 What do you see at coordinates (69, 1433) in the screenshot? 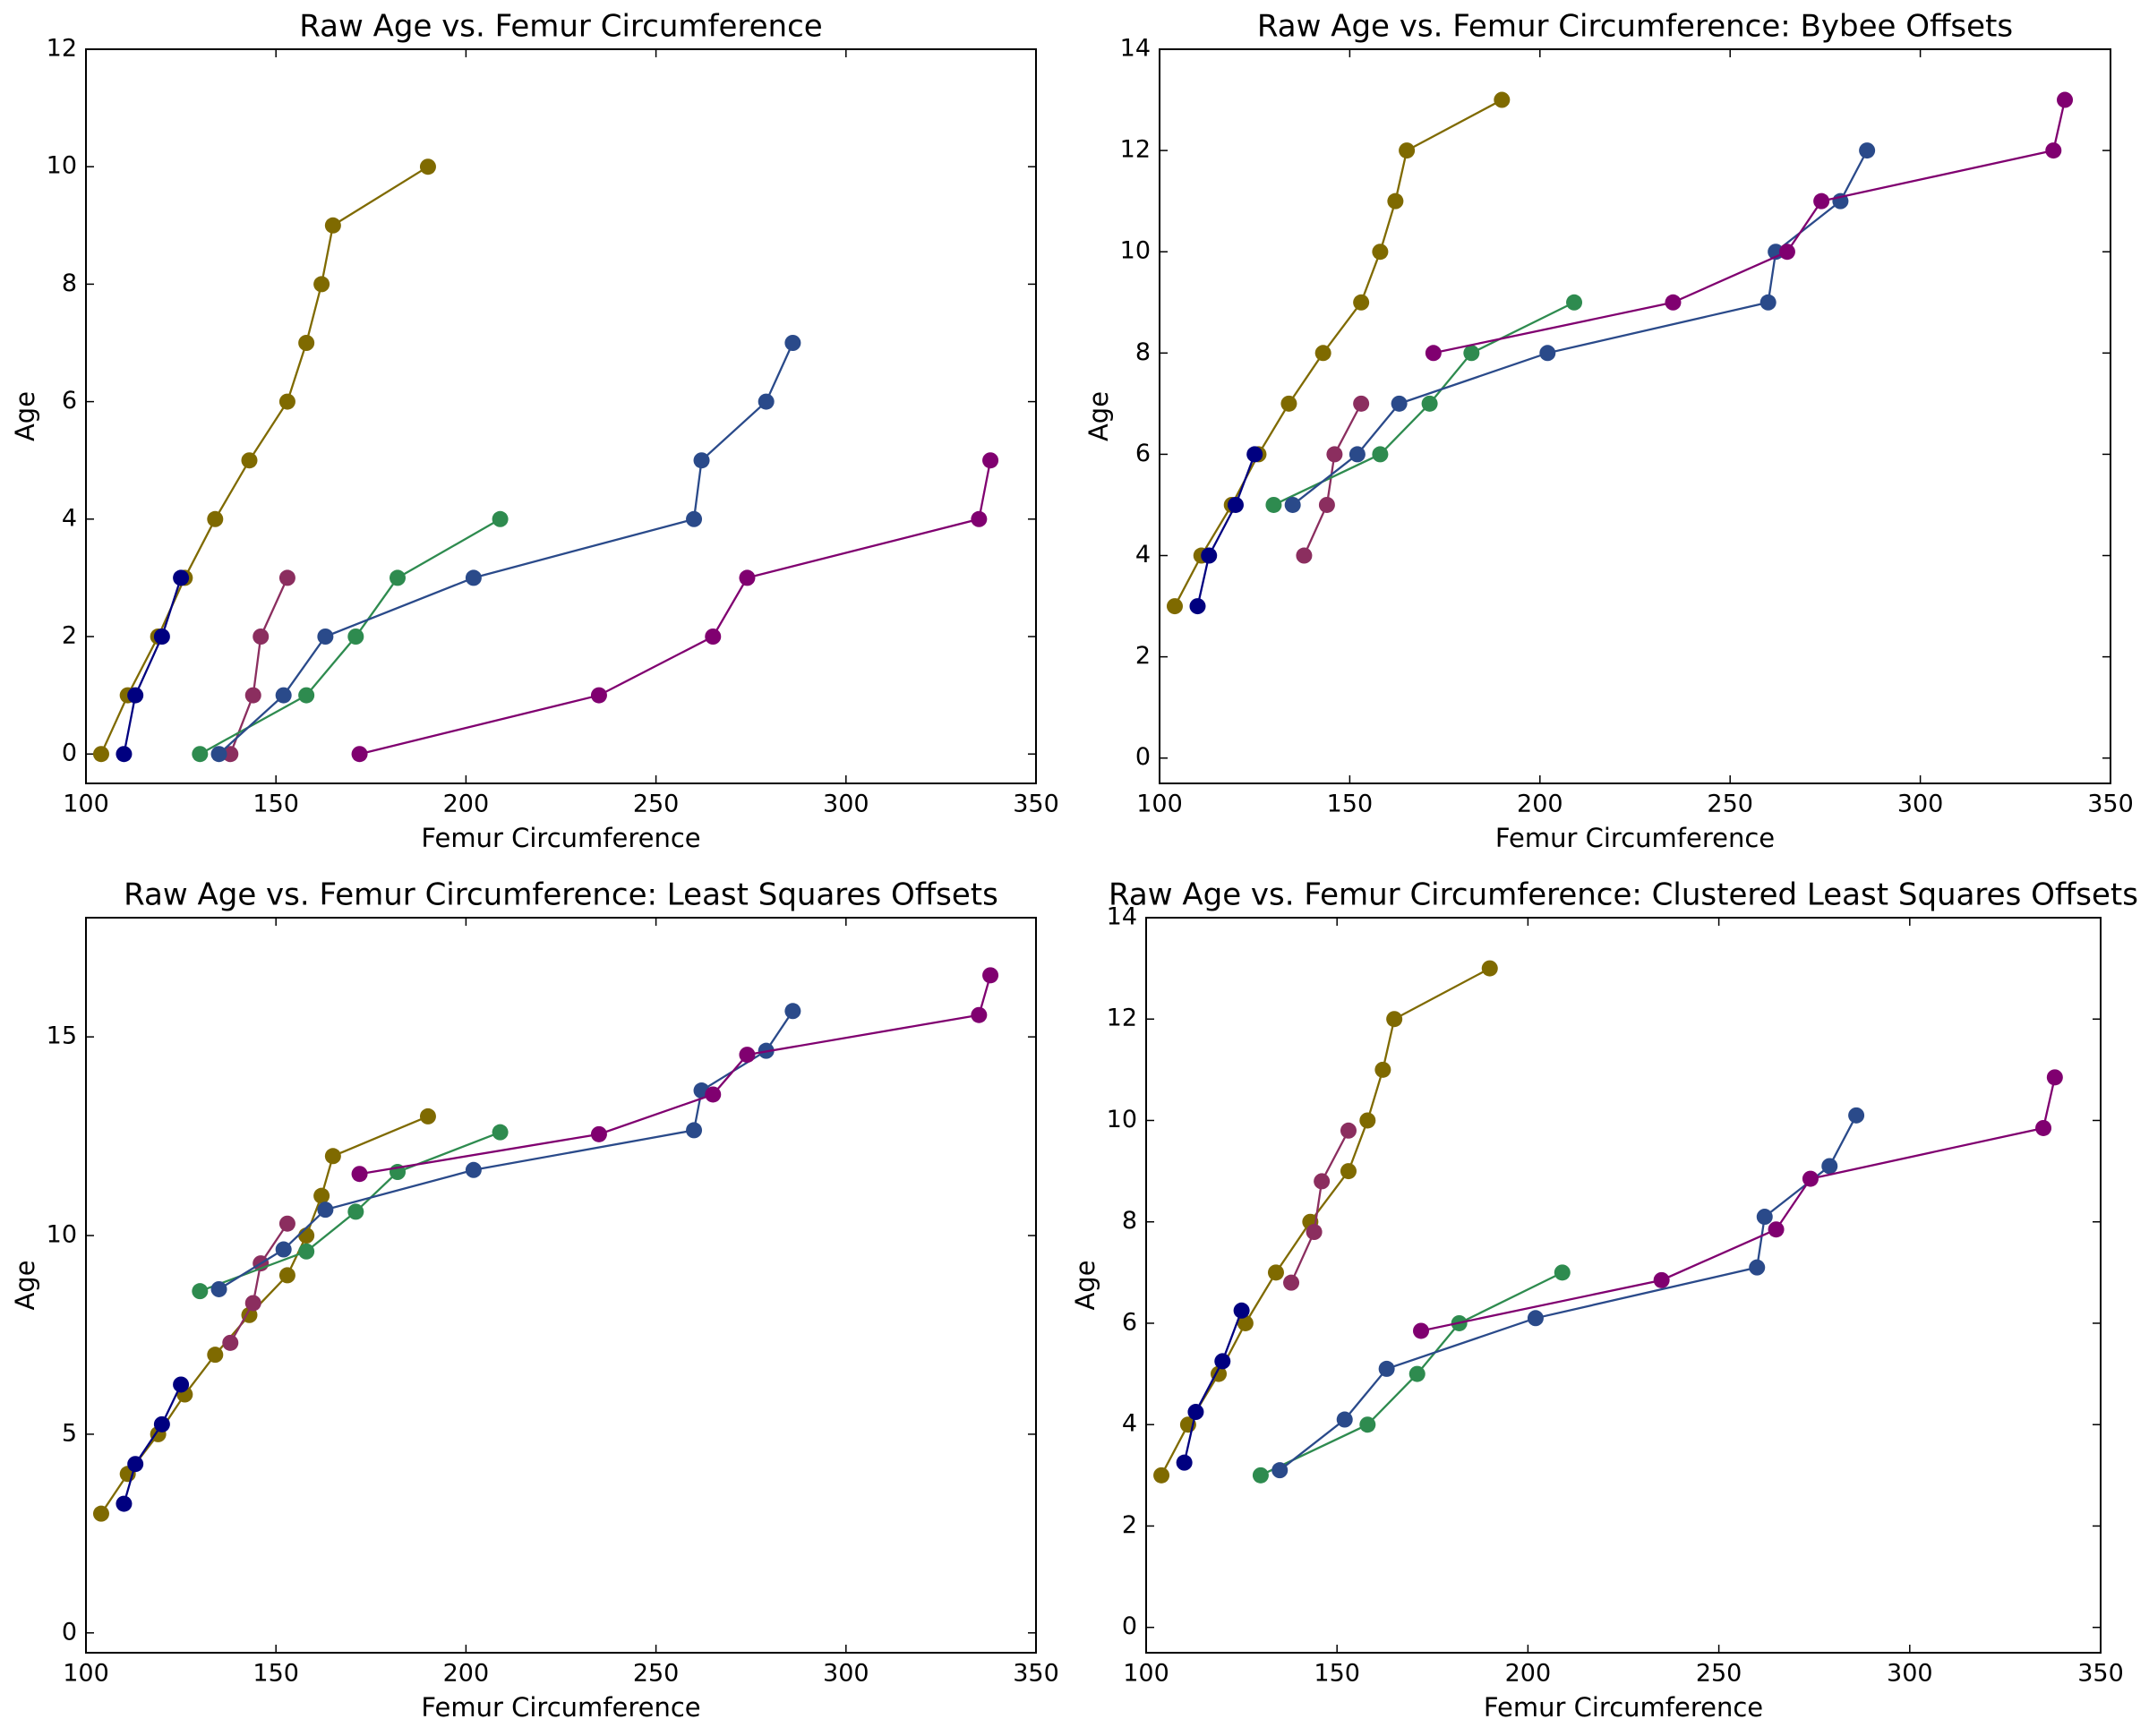
I see `y-tick-label: 5` at bounding box center [69, 1433].